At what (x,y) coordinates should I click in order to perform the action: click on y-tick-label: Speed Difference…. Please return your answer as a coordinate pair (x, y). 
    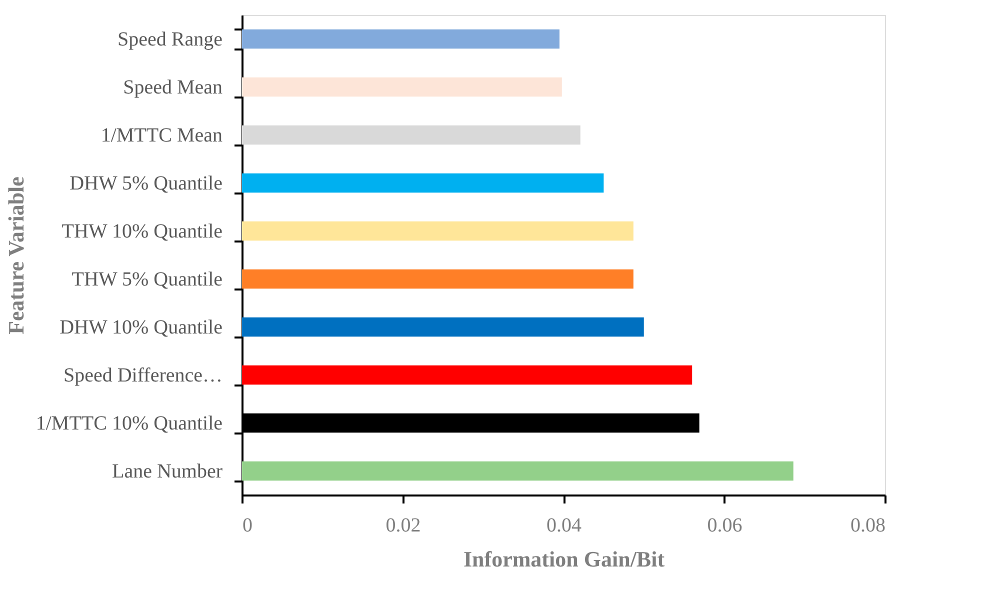
    Looking at the image, I should click on (142, 375).